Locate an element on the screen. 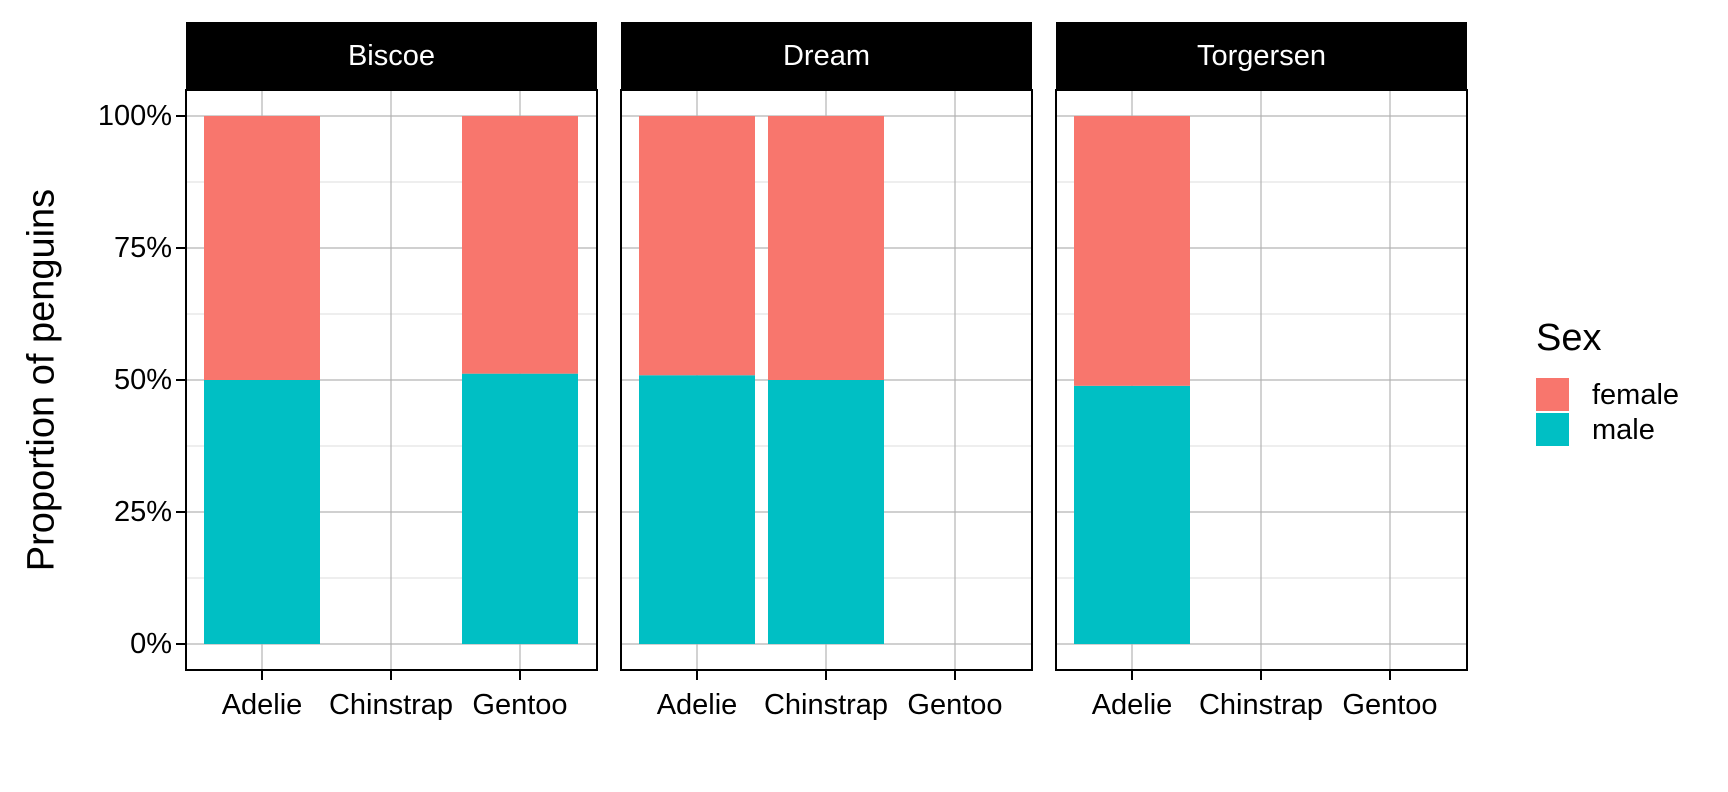 The height and width of the screenshot is (792, 1728). legend-label-male: male is located at coordinates (1623, 430).